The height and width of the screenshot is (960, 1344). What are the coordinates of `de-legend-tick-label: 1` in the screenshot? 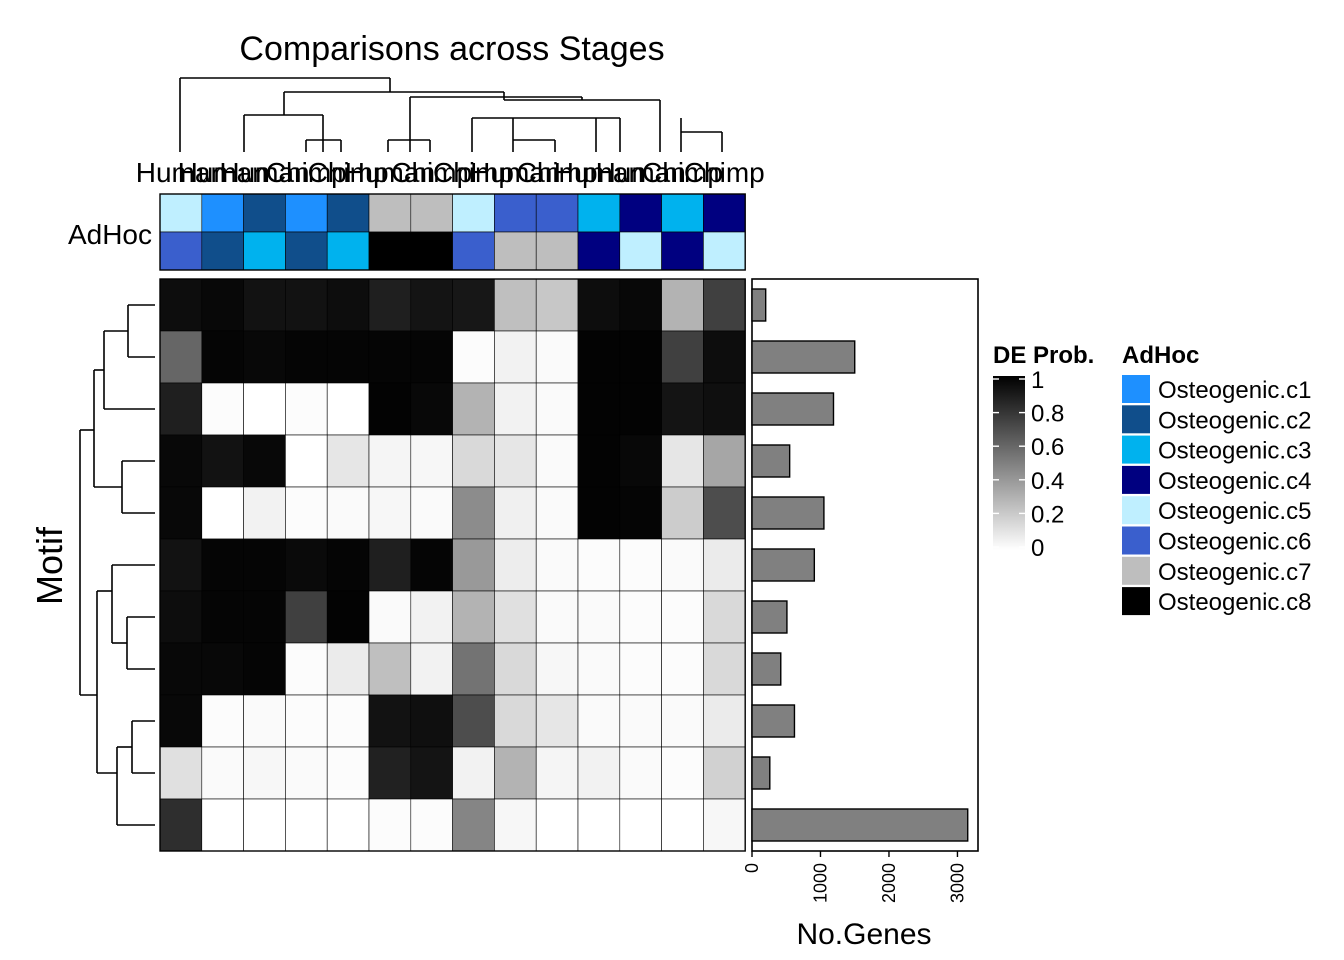 It's located at (1037, 380).